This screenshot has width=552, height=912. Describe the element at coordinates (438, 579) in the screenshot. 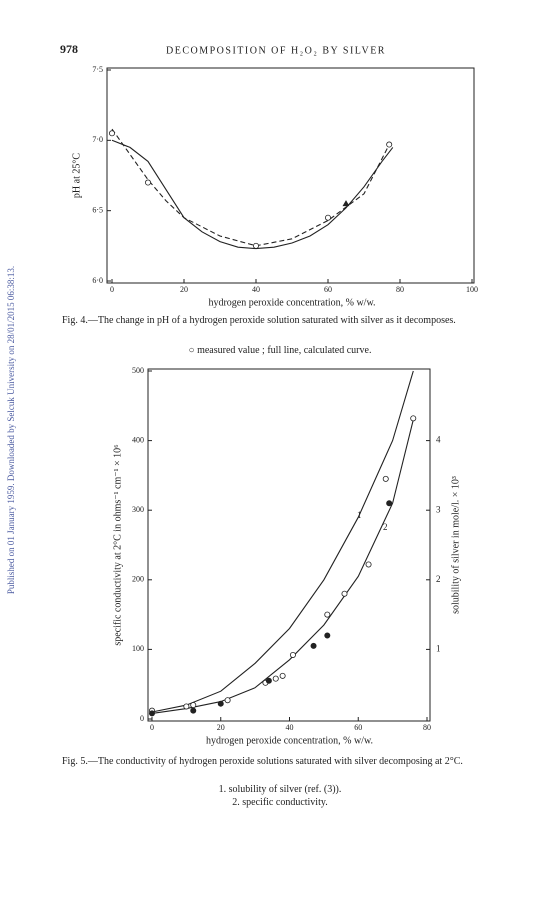

I see `y2-tick-label: 2` at that location.